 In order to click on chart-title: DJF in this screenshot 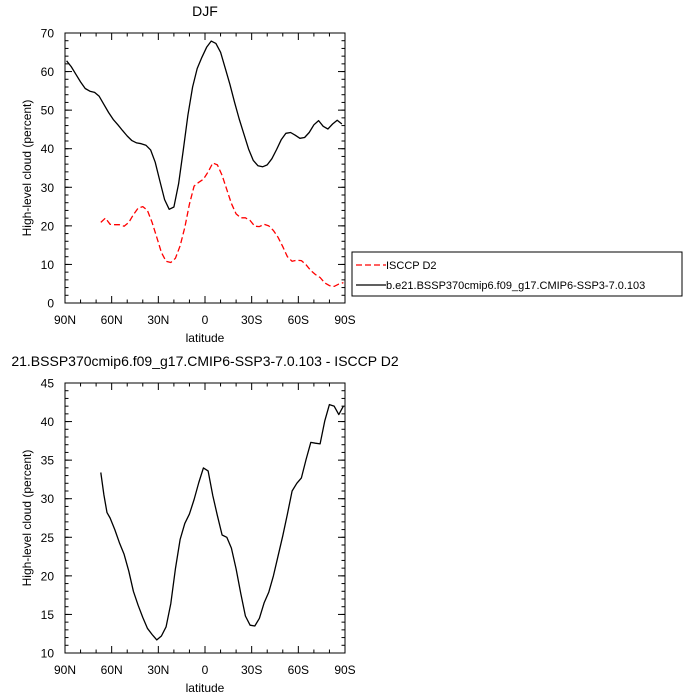, I will do `click(205, 11)`.